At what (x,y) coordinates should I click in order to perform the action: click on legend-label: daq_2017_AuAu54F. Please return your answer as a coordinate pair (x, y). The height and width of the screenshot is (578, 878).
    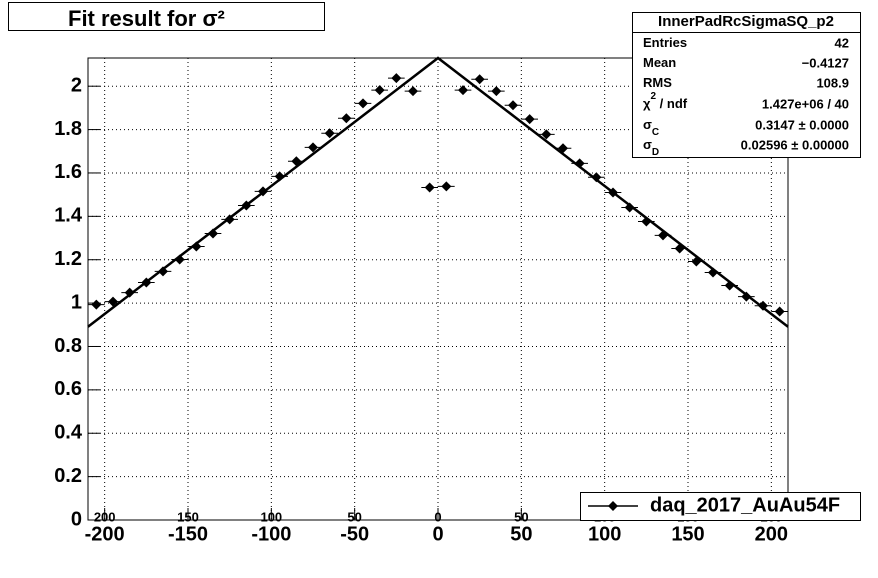
    Looking at the image, I should click on (745, 505).